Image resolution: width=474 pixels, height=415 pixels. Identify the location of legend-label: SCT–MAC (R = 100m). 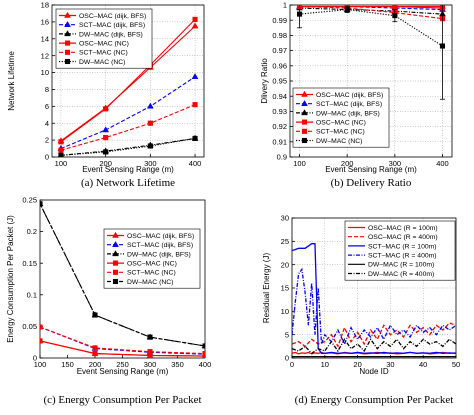
(402, 246).